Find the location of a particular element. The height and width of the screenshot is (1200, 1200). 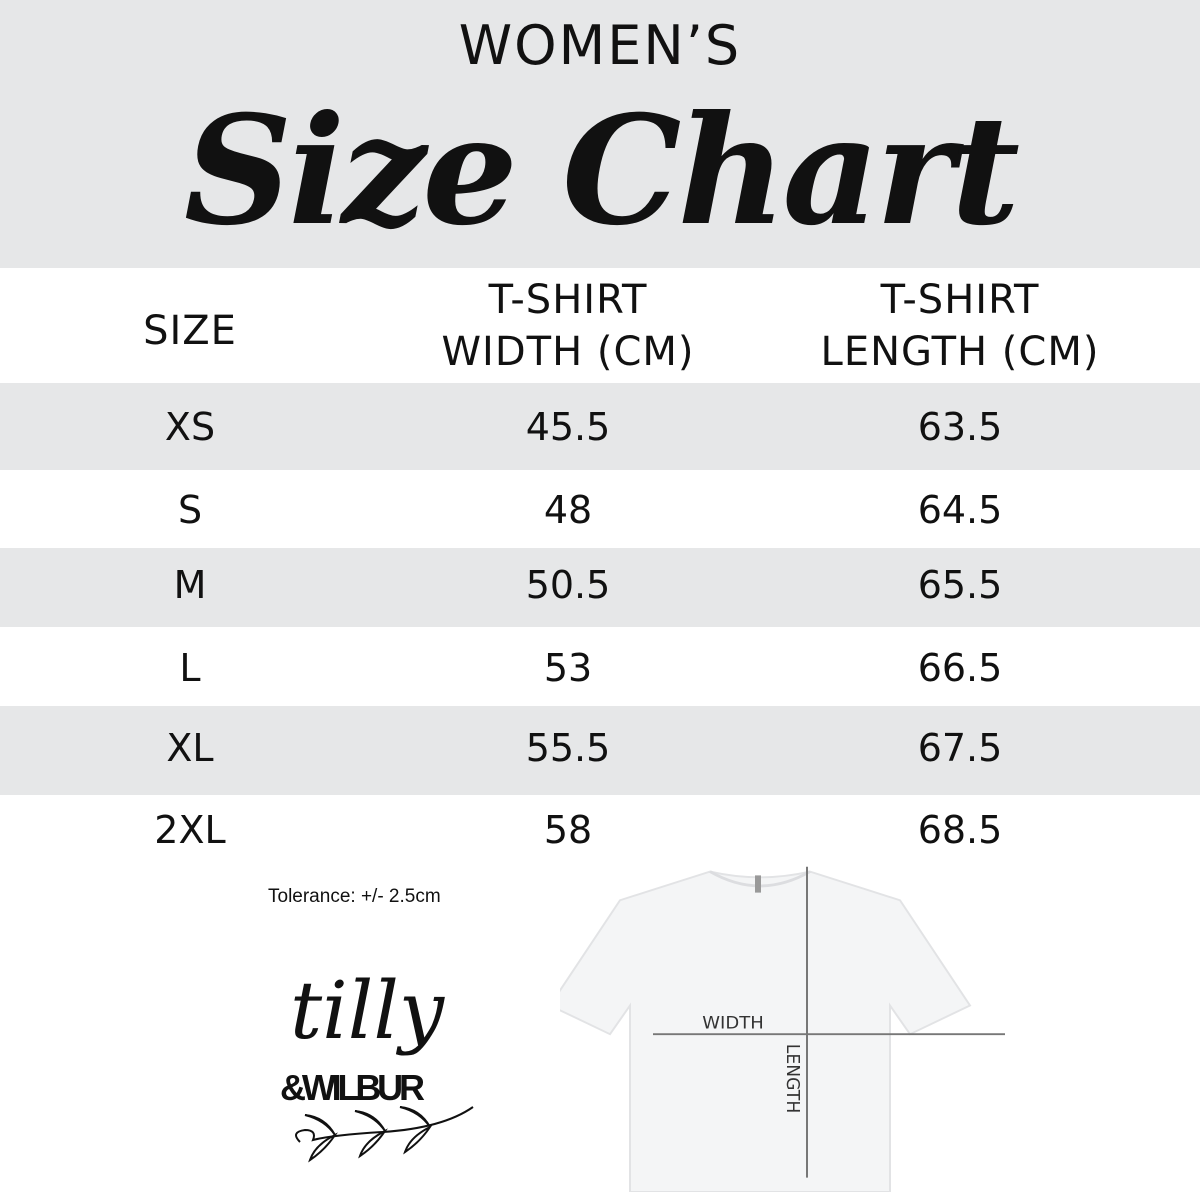

cell-width: 48 is located at coordinates (568, 510).